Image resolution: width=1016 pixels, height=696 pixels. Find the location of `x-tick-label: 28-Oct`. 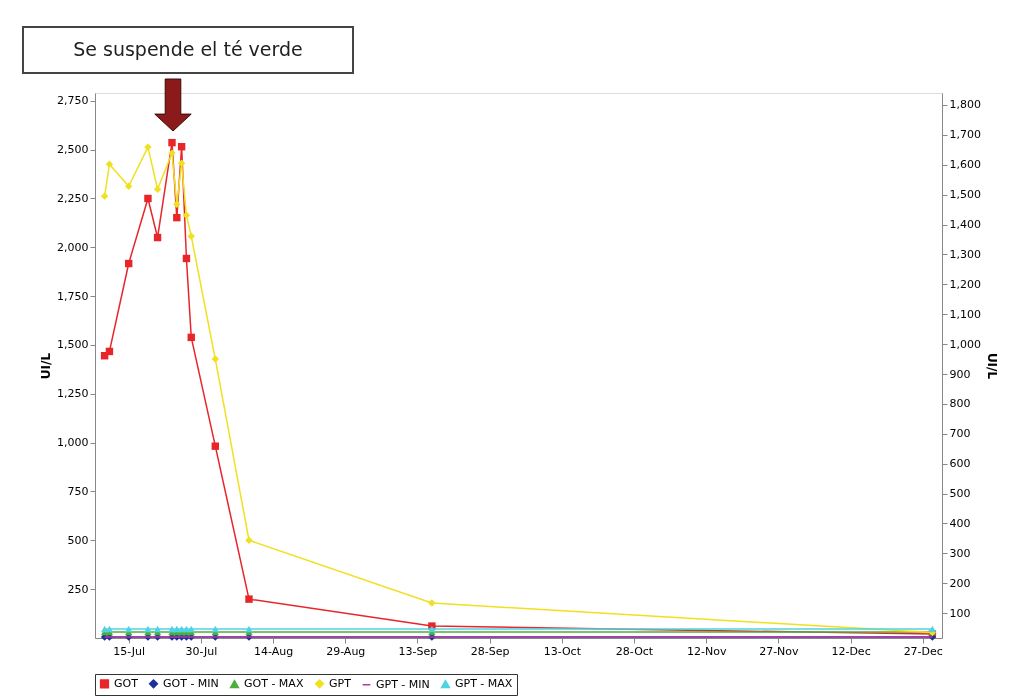

x-tick-label: 28-Oct is located at coordinates (634, 651).